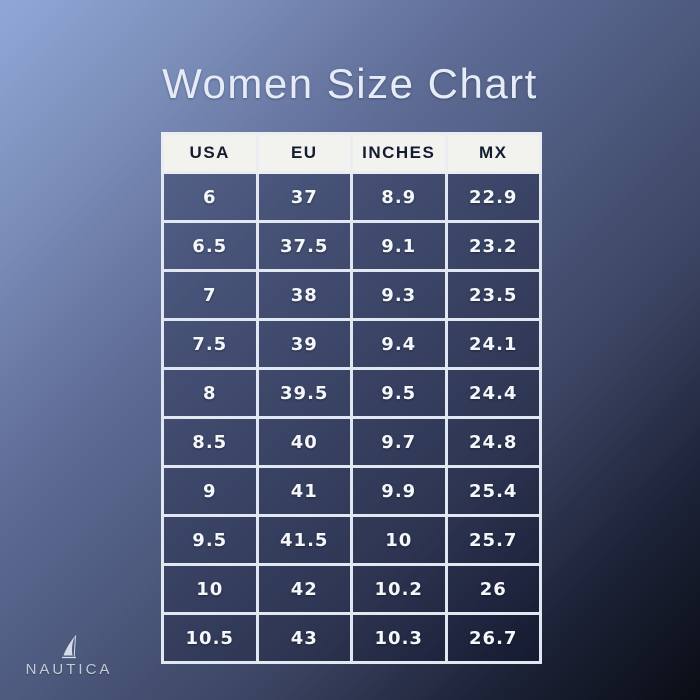  I want to click on table-cell: 42, so click(304, 589).